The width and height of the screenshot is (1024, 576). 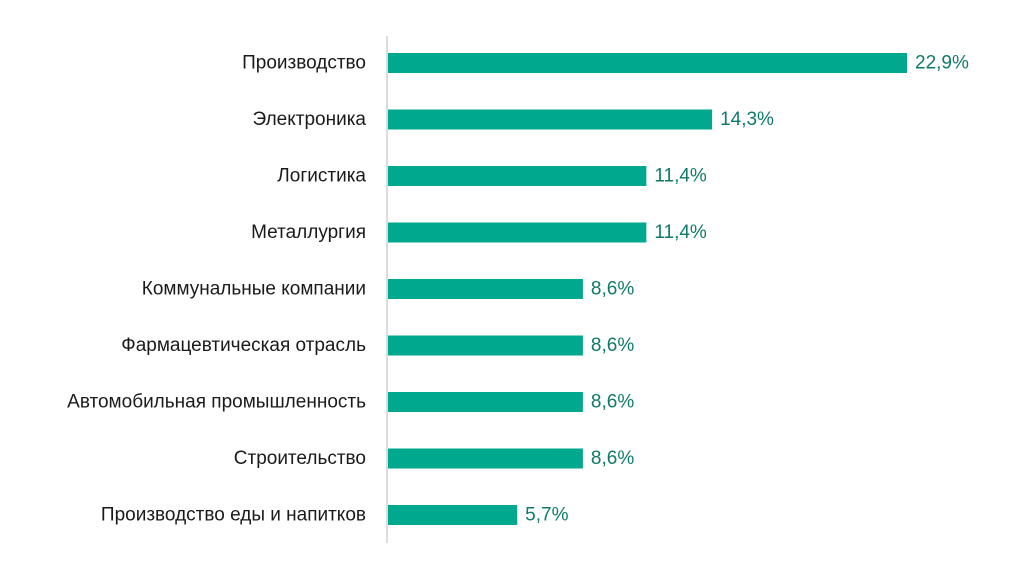 I want to click on value-label: 14,3%, so click(x=747, y=119).